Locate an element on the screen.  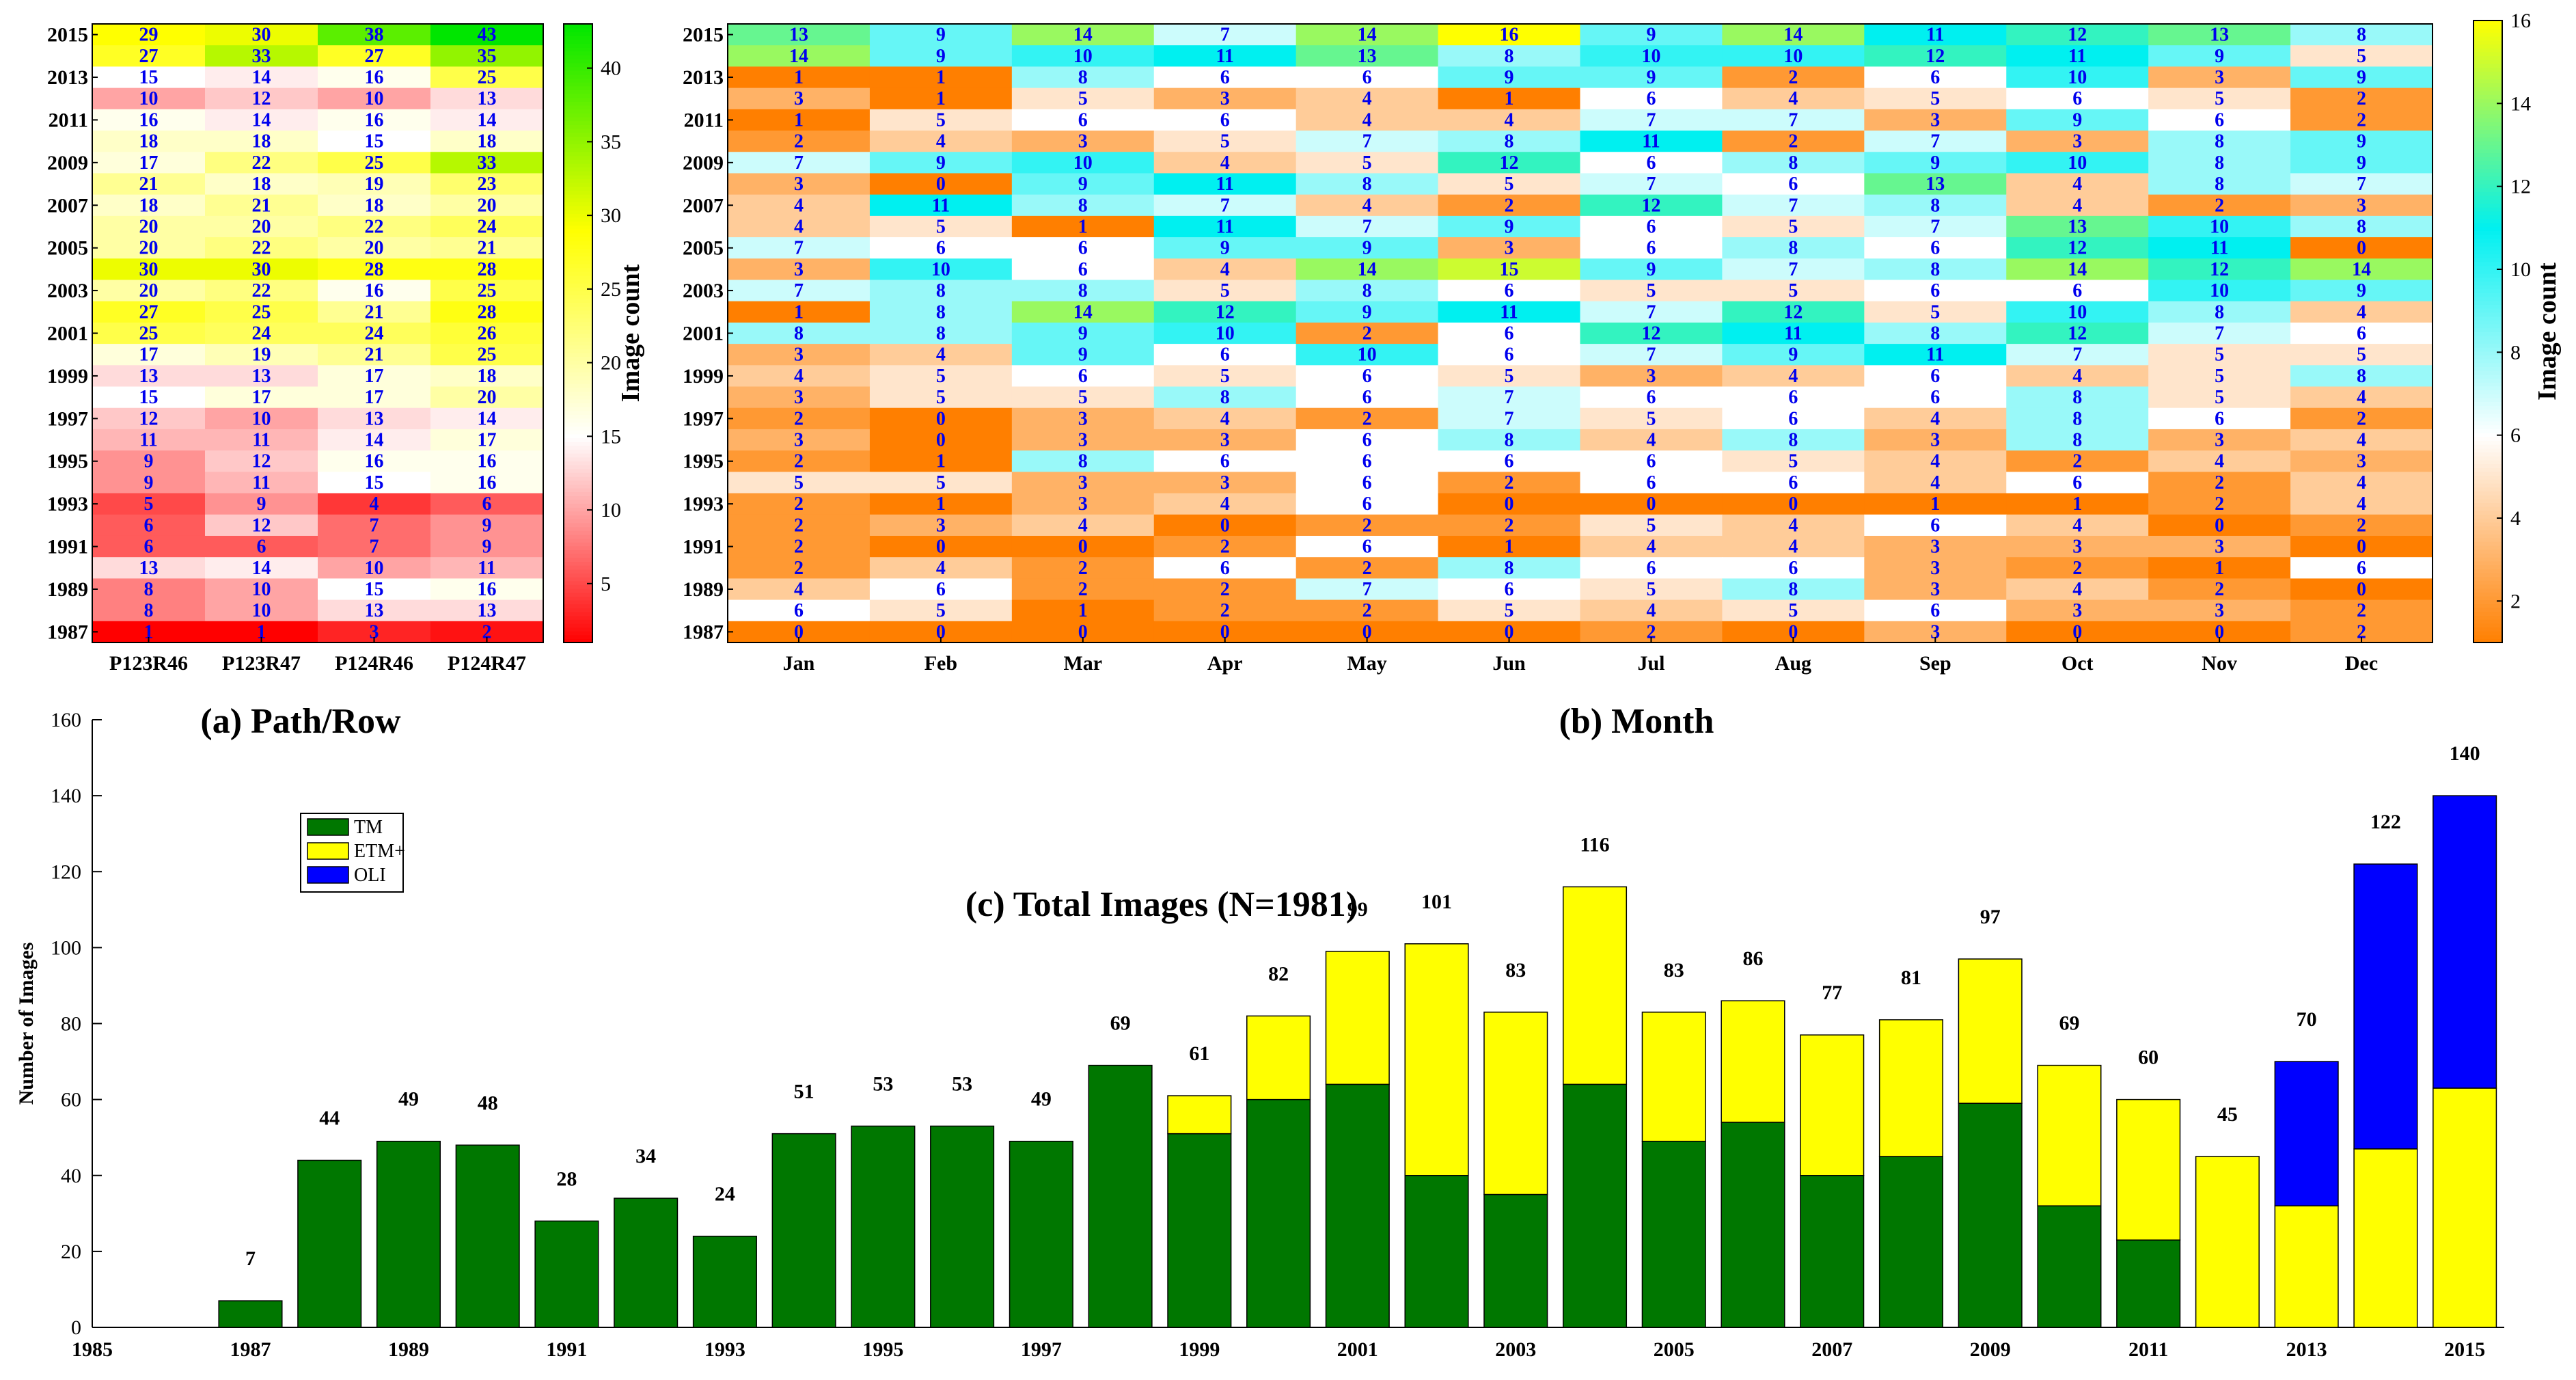
cell-value-label: 14 is located at coordinates (1083, 312).